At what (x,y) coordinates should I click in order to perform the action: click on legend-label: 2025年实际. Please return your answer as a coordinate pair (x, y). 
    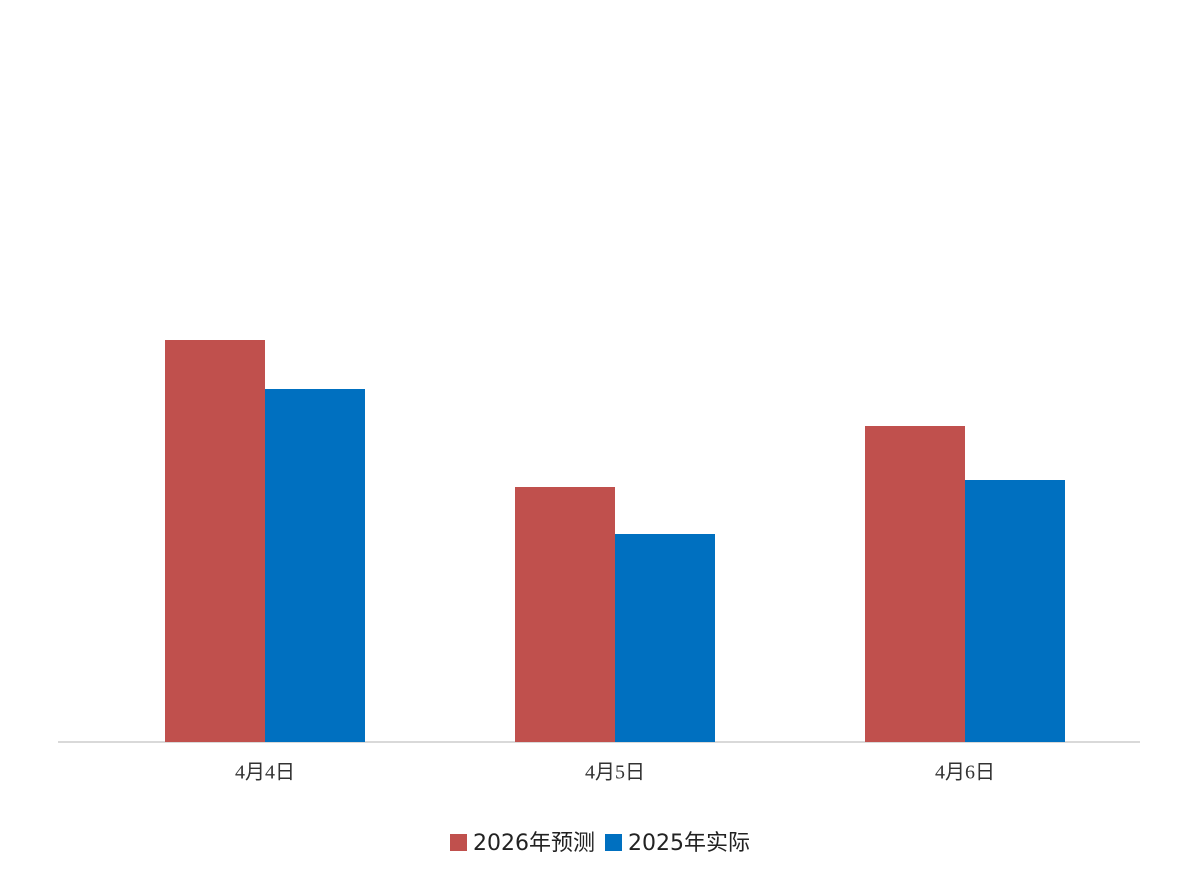
    Looking at the image, I should click on (689, 843).